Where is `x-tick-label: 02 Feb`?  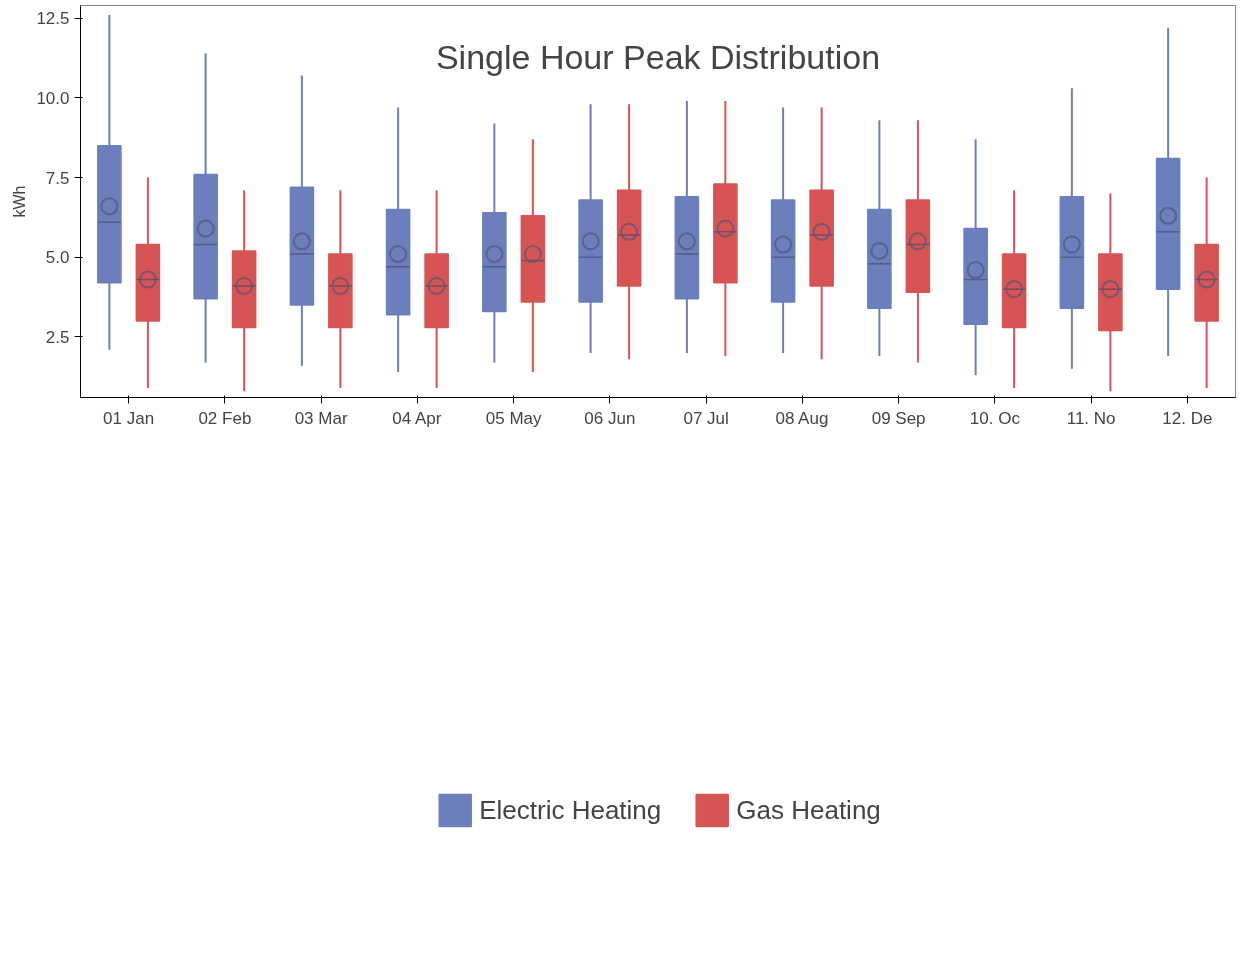
x-tick-label: 02 Feb is located at coordinates (225, 418).